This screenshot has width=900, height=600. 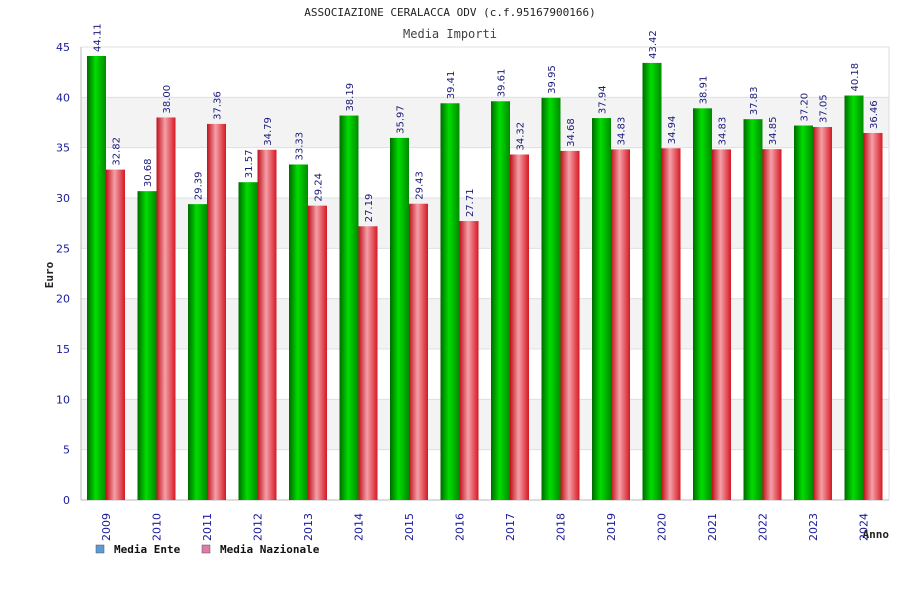 What do you see at coordinates (249, 164) in the screenshot?
I see `data-label-media-ente: 31.57` at bounding box center [249, 164].